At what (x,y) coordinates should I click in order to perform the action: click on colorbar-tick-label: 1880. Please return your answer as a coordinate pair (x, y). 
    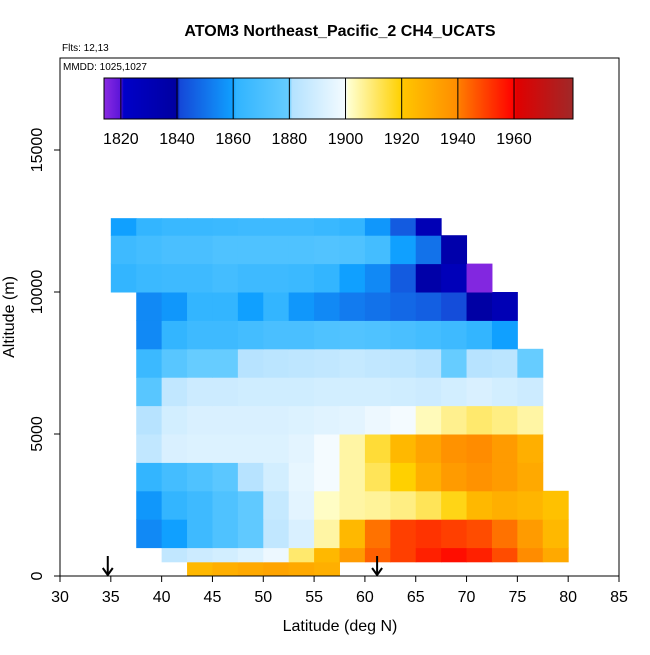
    Looking at the image, I should click on (290, 139).